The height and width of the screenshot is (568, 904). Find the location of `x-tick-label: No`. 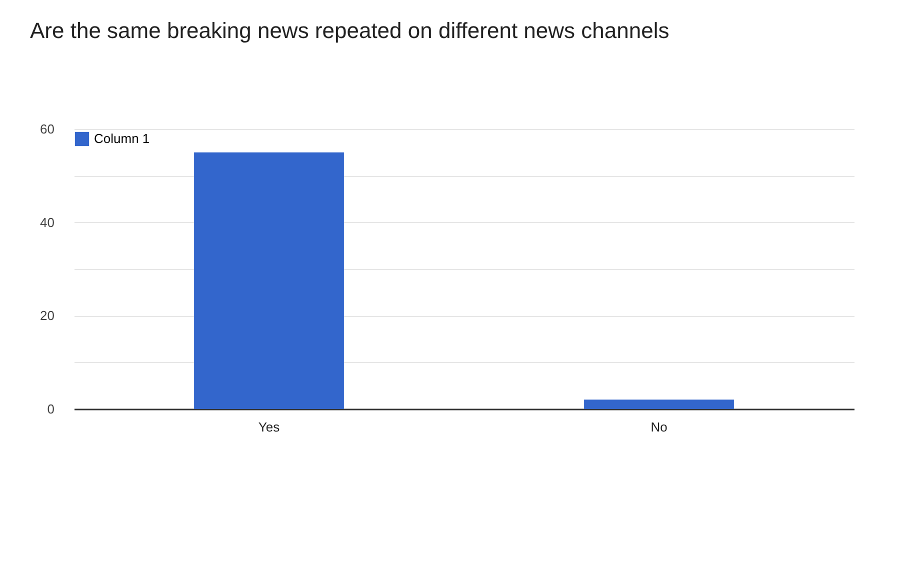

x-tick-label: No is located at coordinates (659, 427).